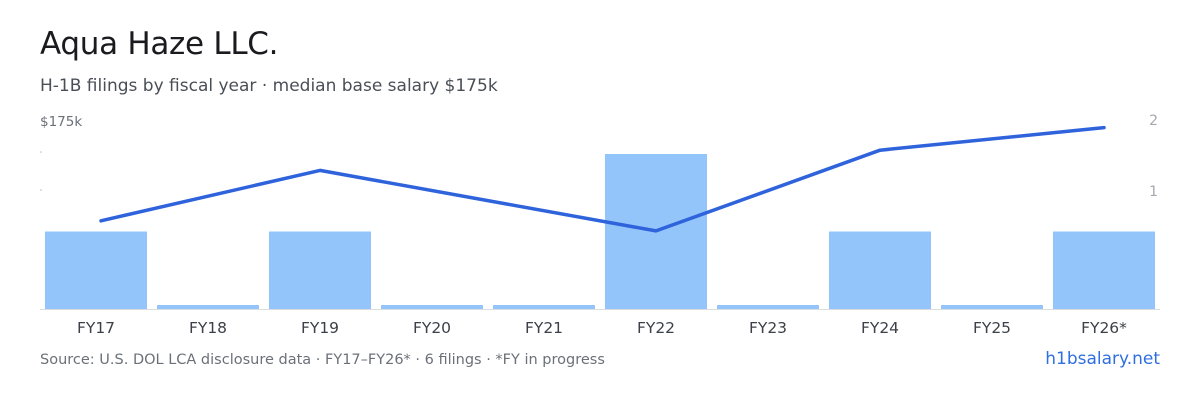 The height and width of the screenshot is (400, 1200). I want to click on right-tick-label: 2, so click(1153, 121).